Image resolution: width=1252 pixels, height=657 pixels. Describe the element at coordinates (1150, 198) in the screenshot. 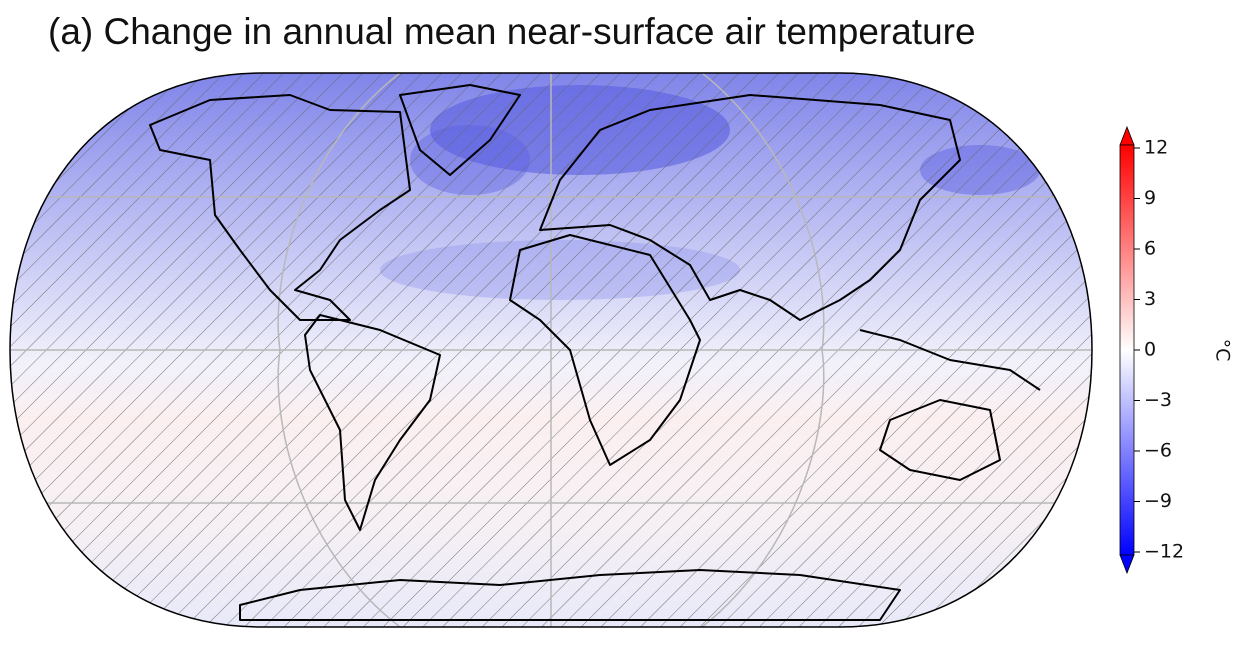

I see `colorbar-tick-label: 9` at that location.